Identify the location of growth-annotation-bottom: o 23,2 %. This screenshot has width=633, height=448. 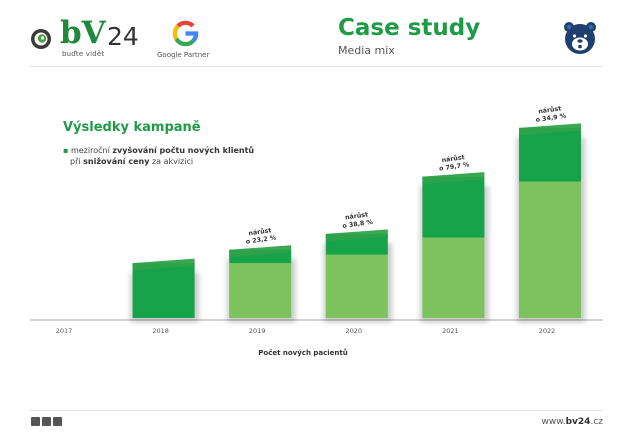
(261, 239).